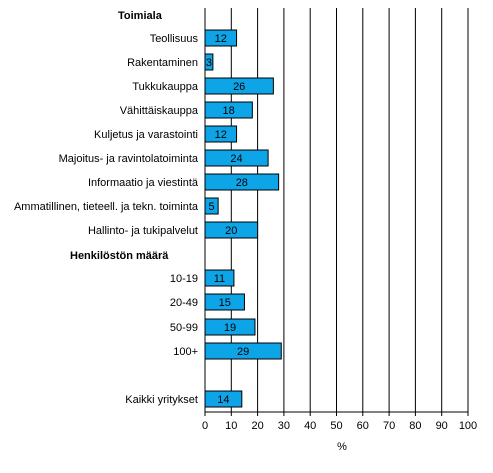  What do you see at coordinates (257, 426) in the screenshot?
I see `x-tick-label-20: 20` at bounding box center [257, 426].